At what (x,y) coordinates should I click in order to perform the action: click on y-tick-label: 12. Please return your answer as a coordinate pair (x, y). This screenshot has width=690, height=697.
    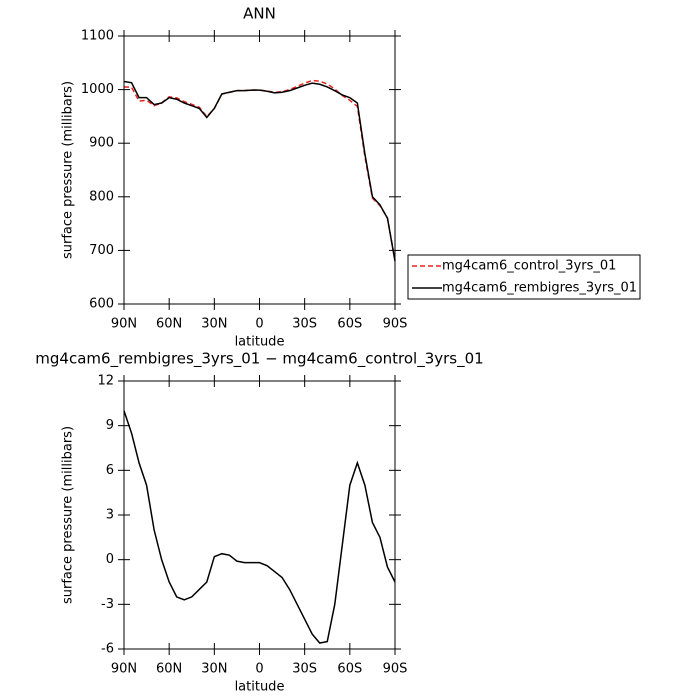
    Looking at the image, I should click on (105, 381).